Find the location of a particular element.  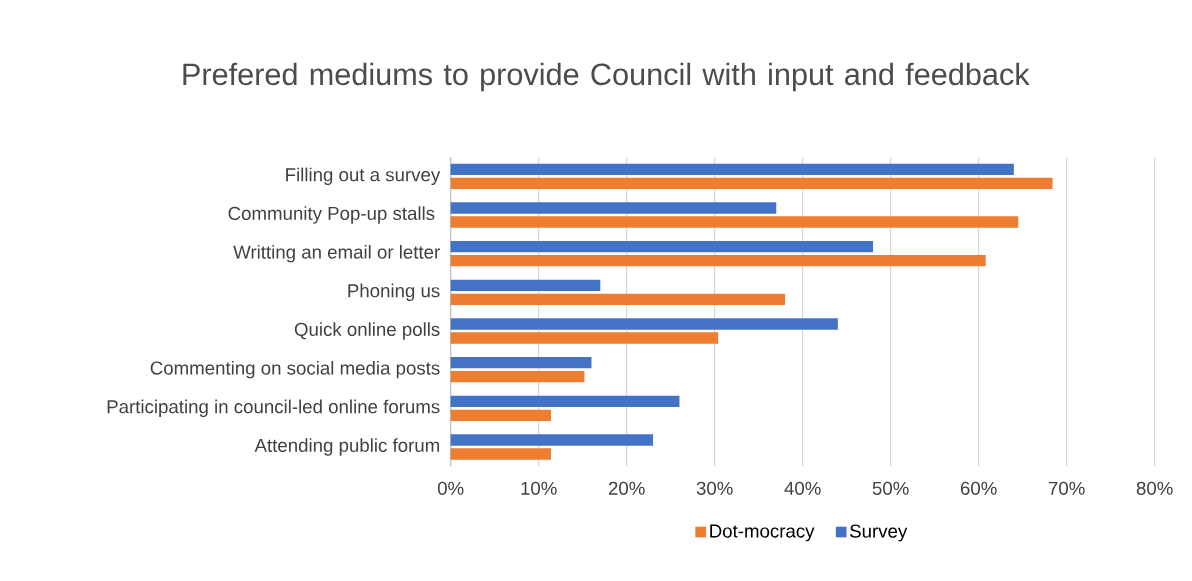

x-tick-label: 0% is located at coordinates (450, 488).